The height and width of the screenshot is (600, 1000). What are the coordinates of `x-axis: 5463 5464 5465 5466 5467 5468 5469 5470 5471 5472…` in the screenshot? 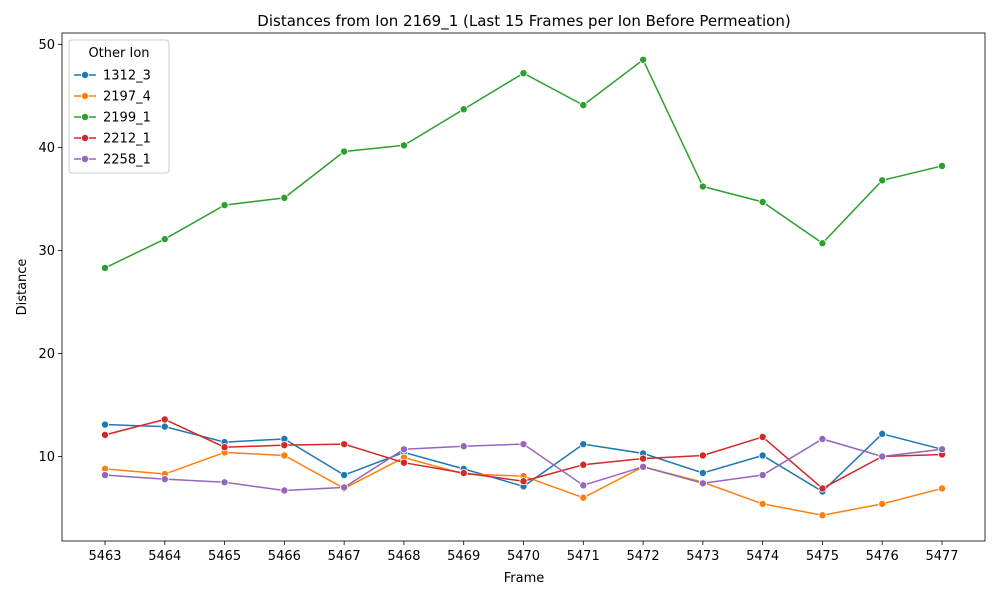 It's located at (523, 552).